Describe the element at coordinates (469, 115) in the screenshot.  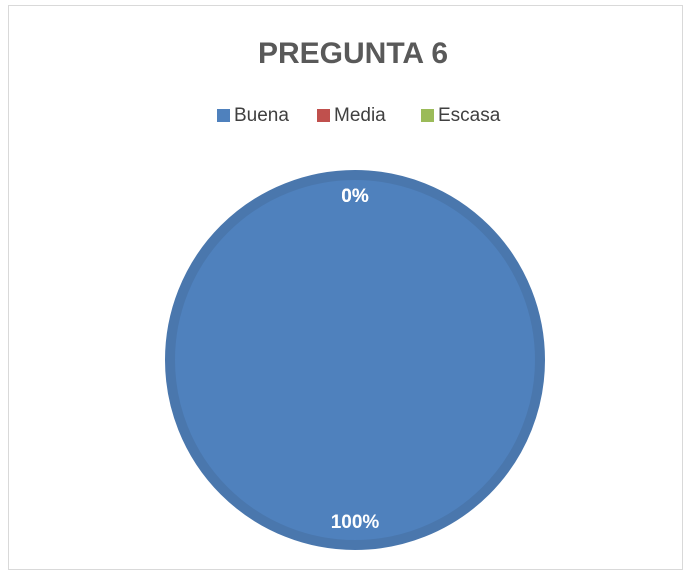
I see `legend-label: Escasa` at that location.